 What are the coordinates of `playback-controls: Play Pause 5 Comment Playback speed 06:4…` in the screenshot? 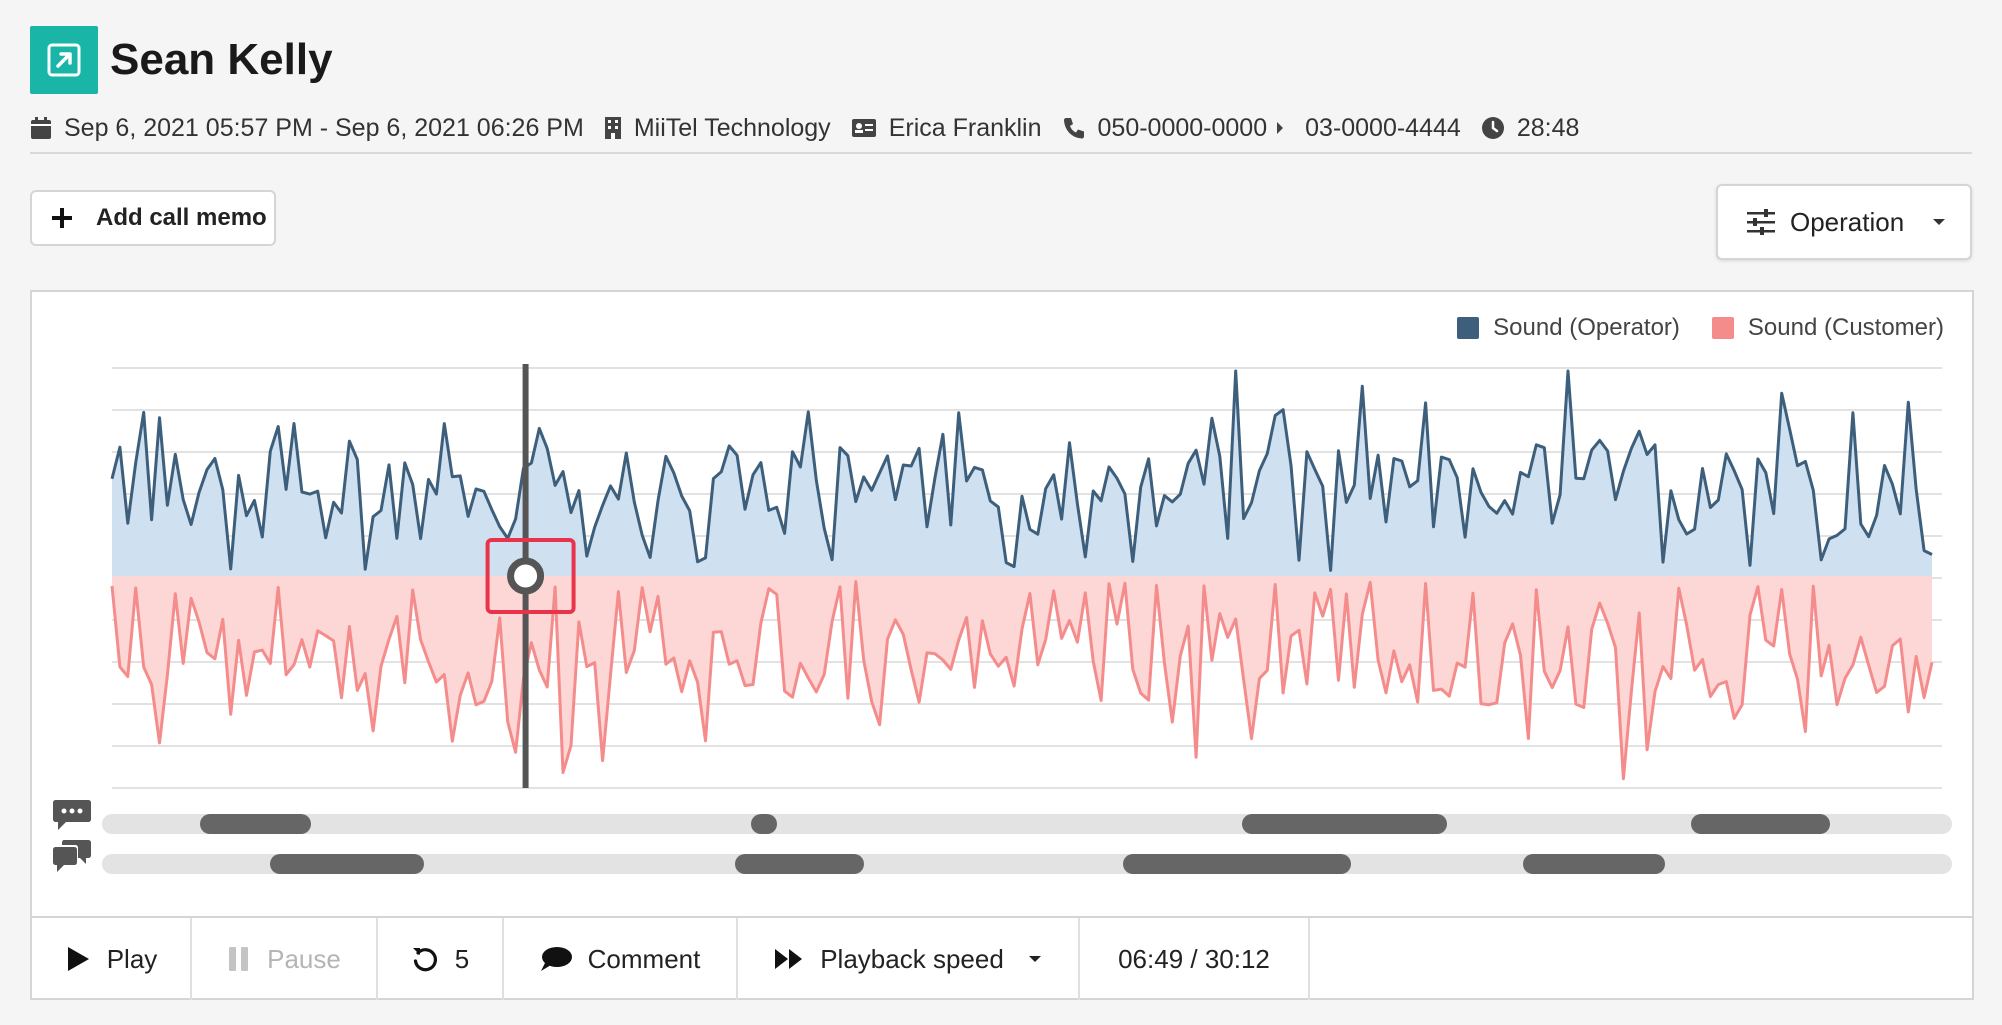 It's located at (1002, 958).